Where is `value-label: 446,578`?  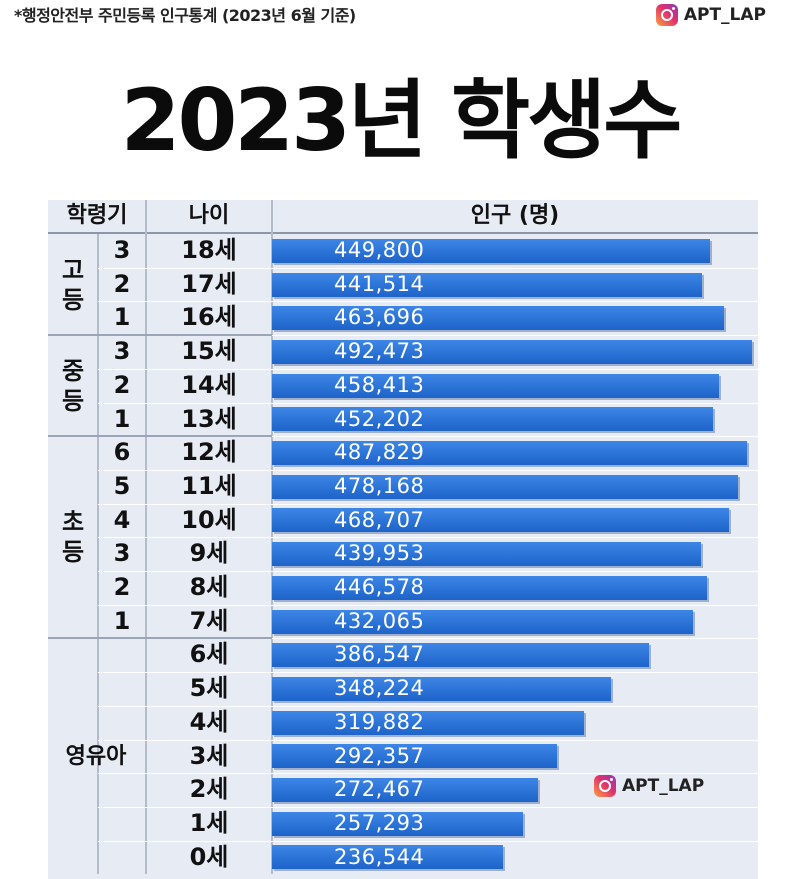 value-label: 446,578 is located at coordinates (379, 587).